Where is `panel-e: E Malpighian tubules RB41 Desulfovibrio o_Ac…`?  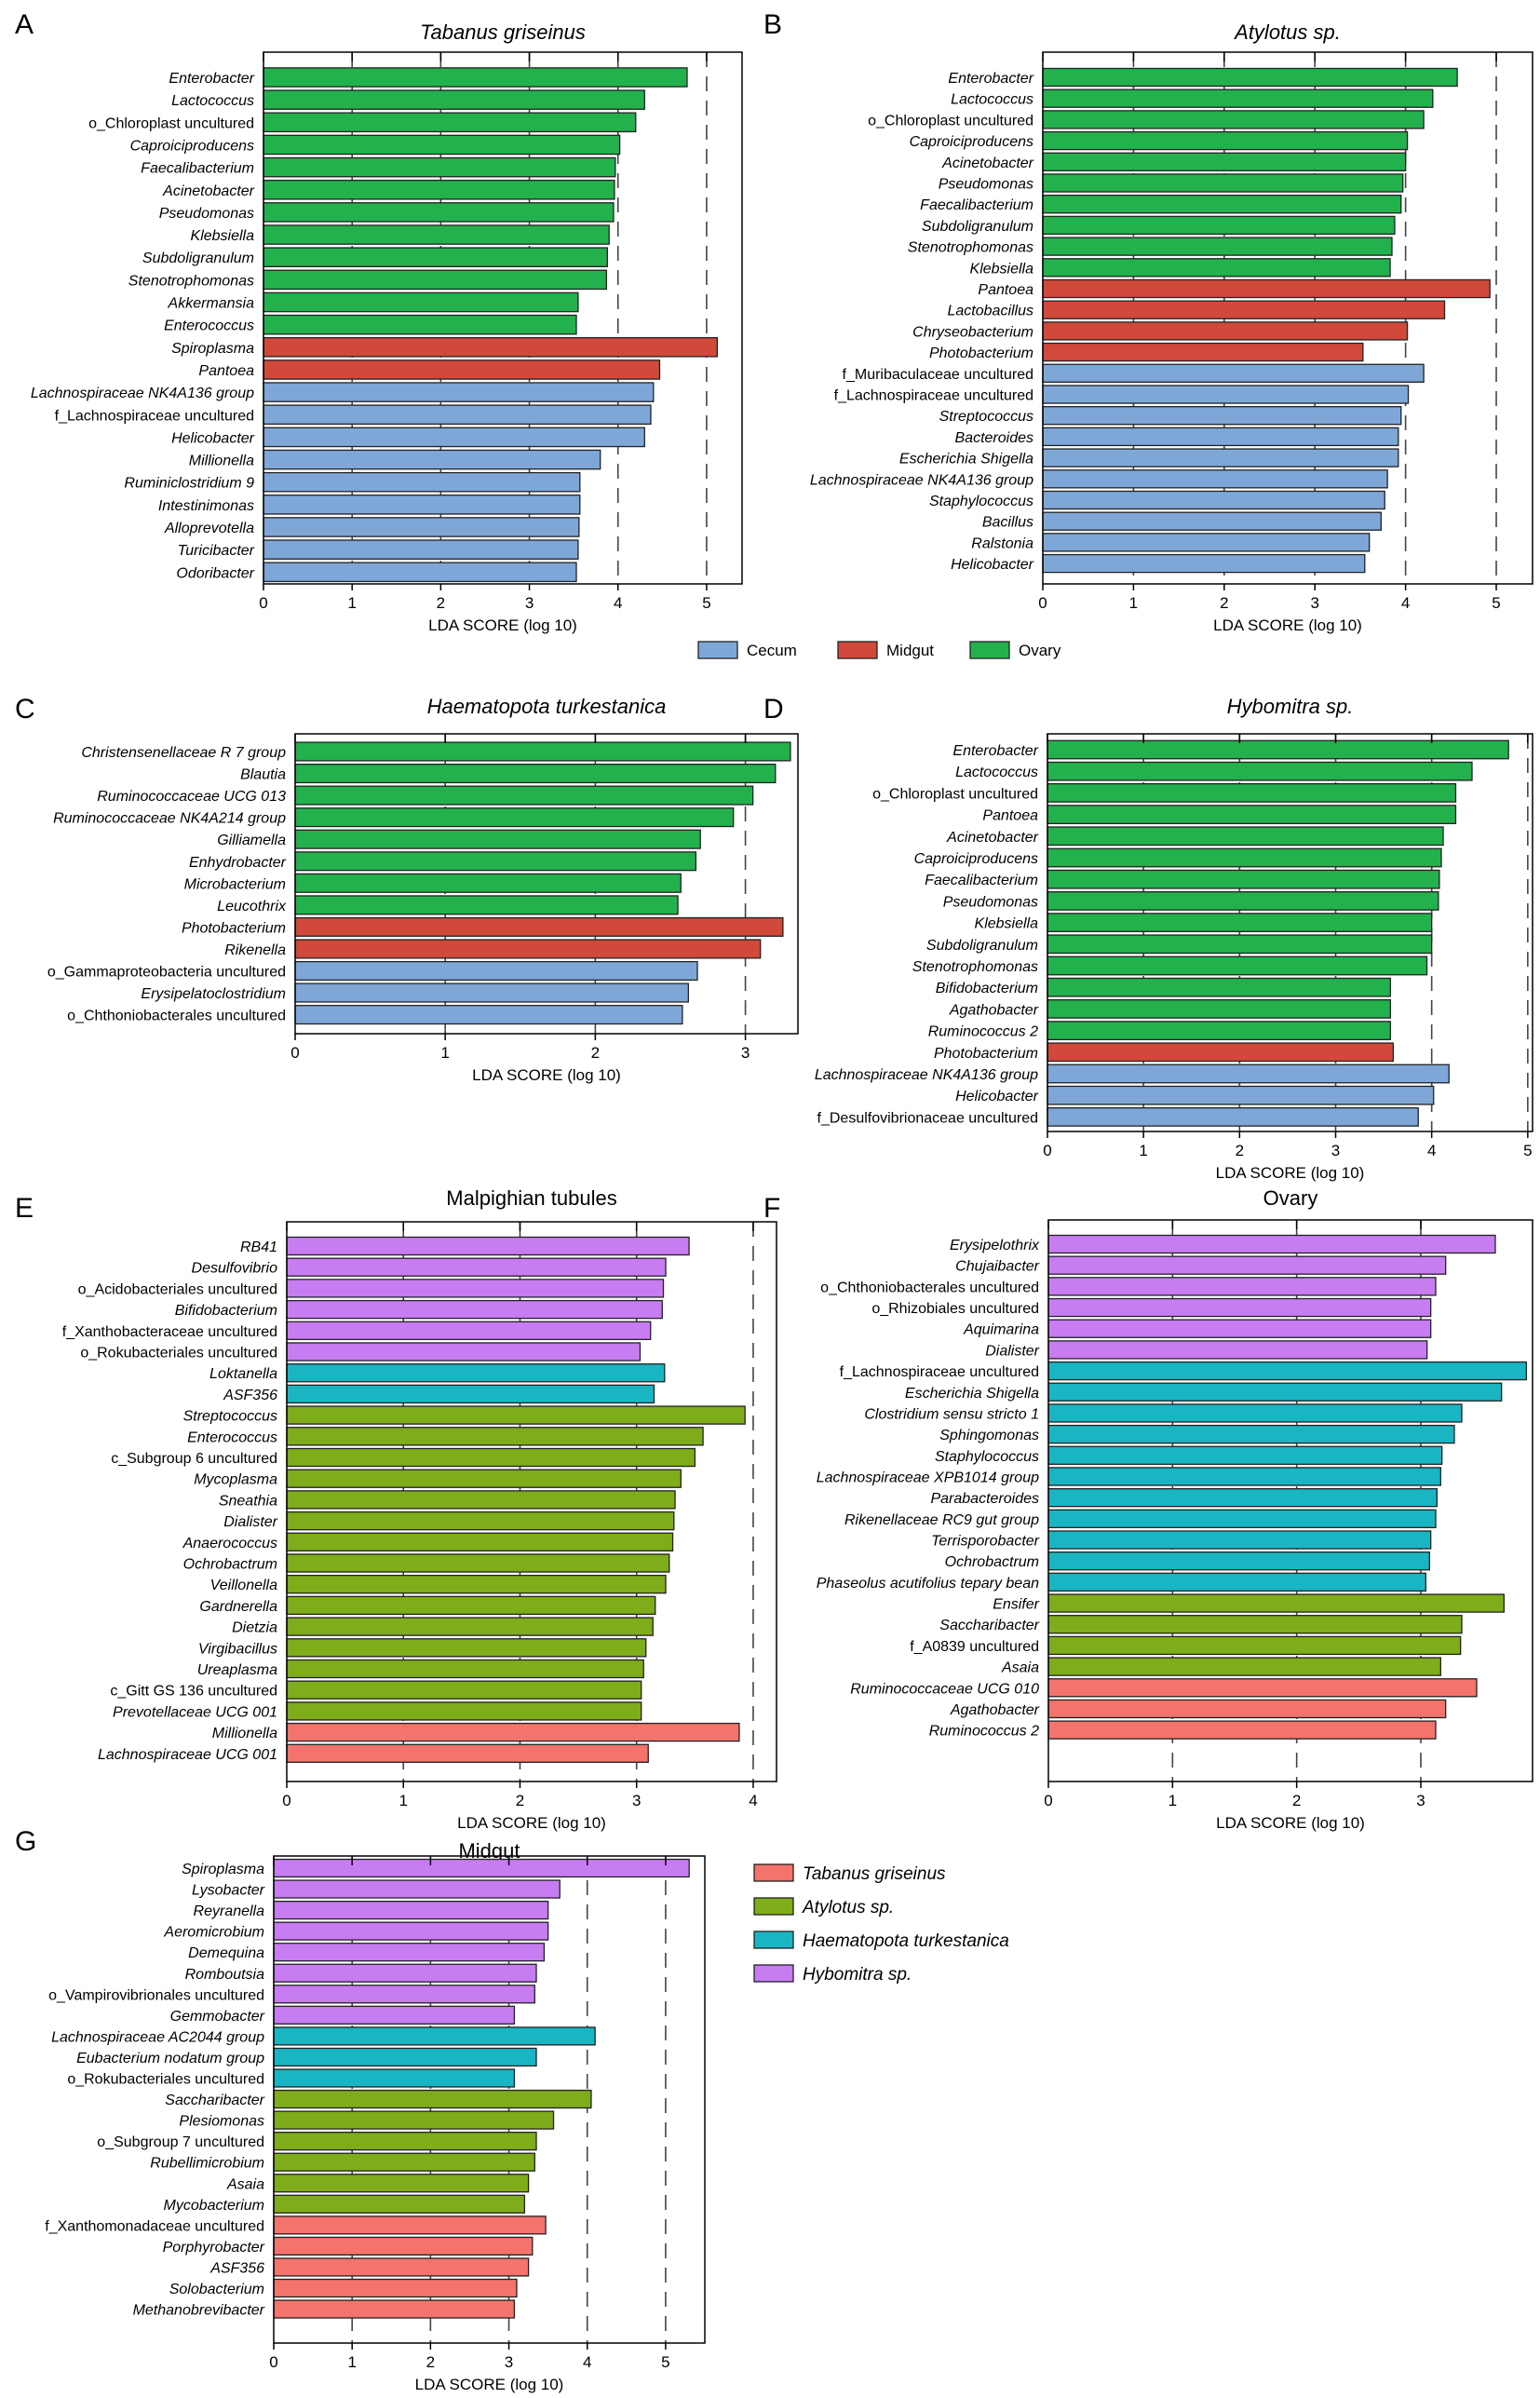
panel-e: E Malpighian tubules RB41 Desulfovibrio o_Ac… is located at coordinates (396, 1509).